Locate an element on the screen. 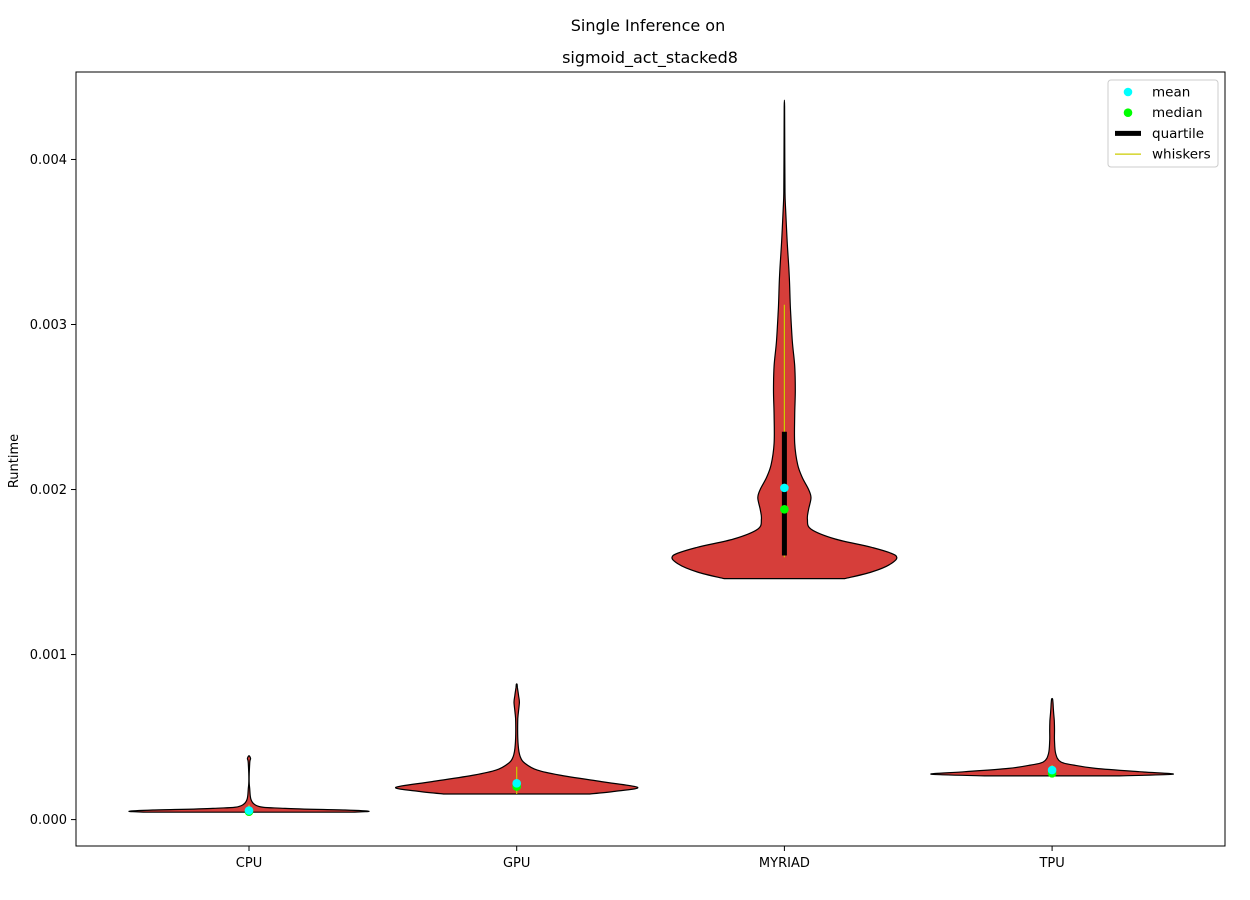 This screenshot has height=900, width=1250. mean-point-cpu is located at coordinates (249, 810).